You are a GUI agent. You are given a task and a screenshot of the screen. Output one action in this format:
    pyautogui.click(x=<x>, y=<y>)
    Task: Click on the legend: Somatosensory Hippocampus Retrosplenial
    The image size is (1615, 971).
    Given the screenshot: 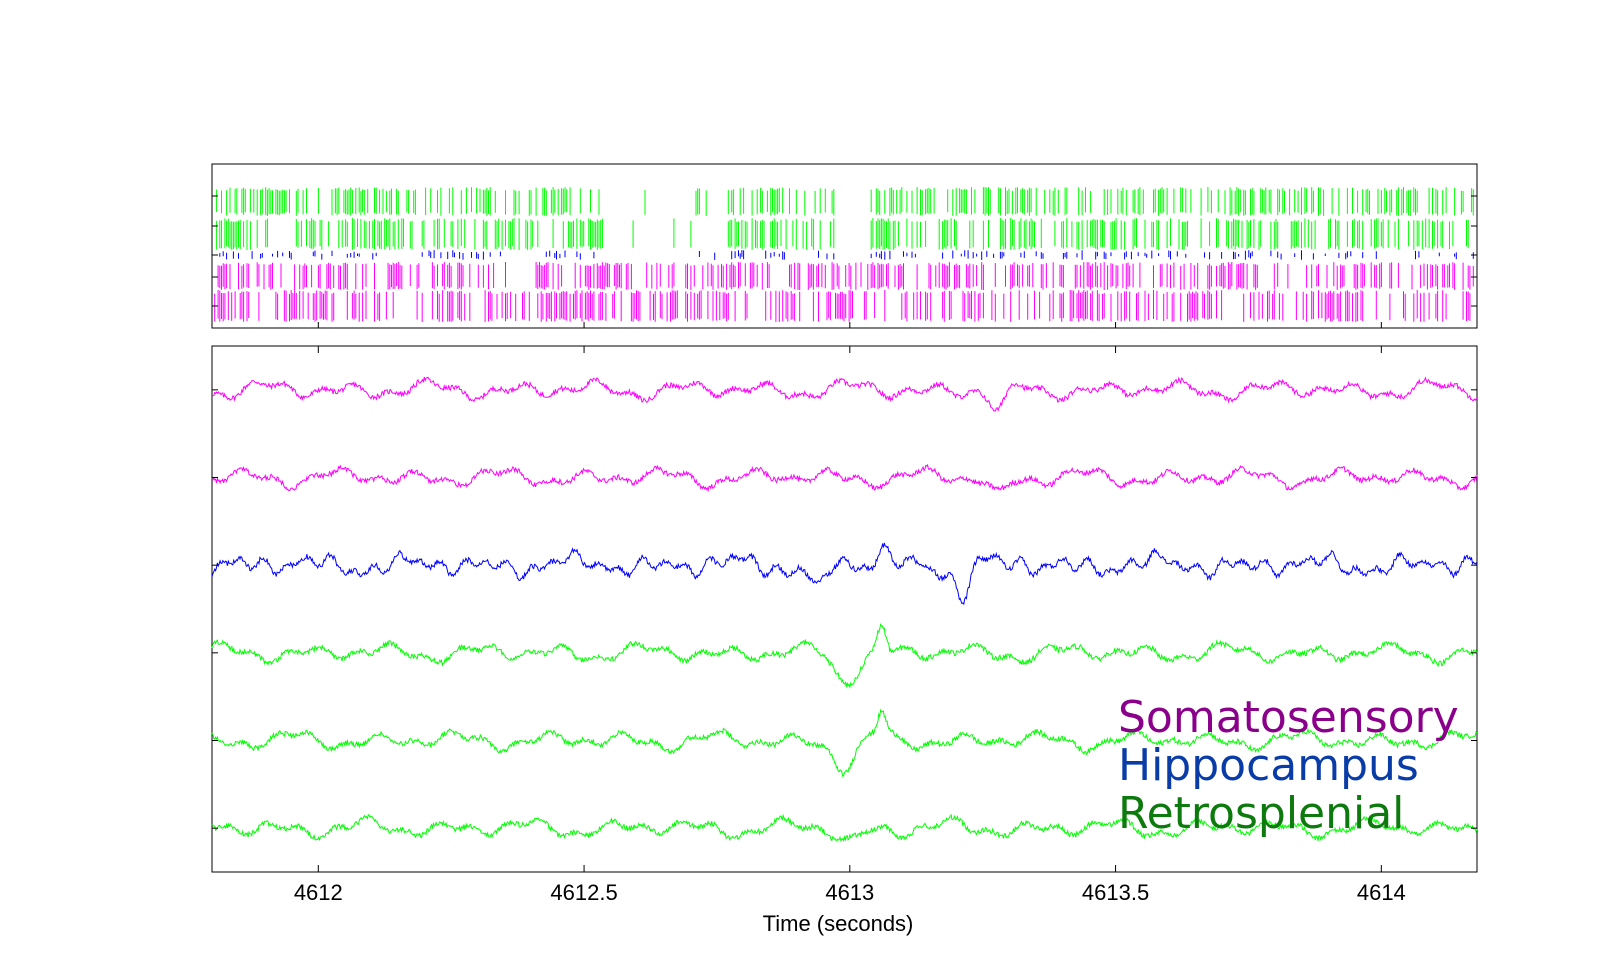 What is the action you would take?
    pyautogui.click(x=1288, y=765)
    